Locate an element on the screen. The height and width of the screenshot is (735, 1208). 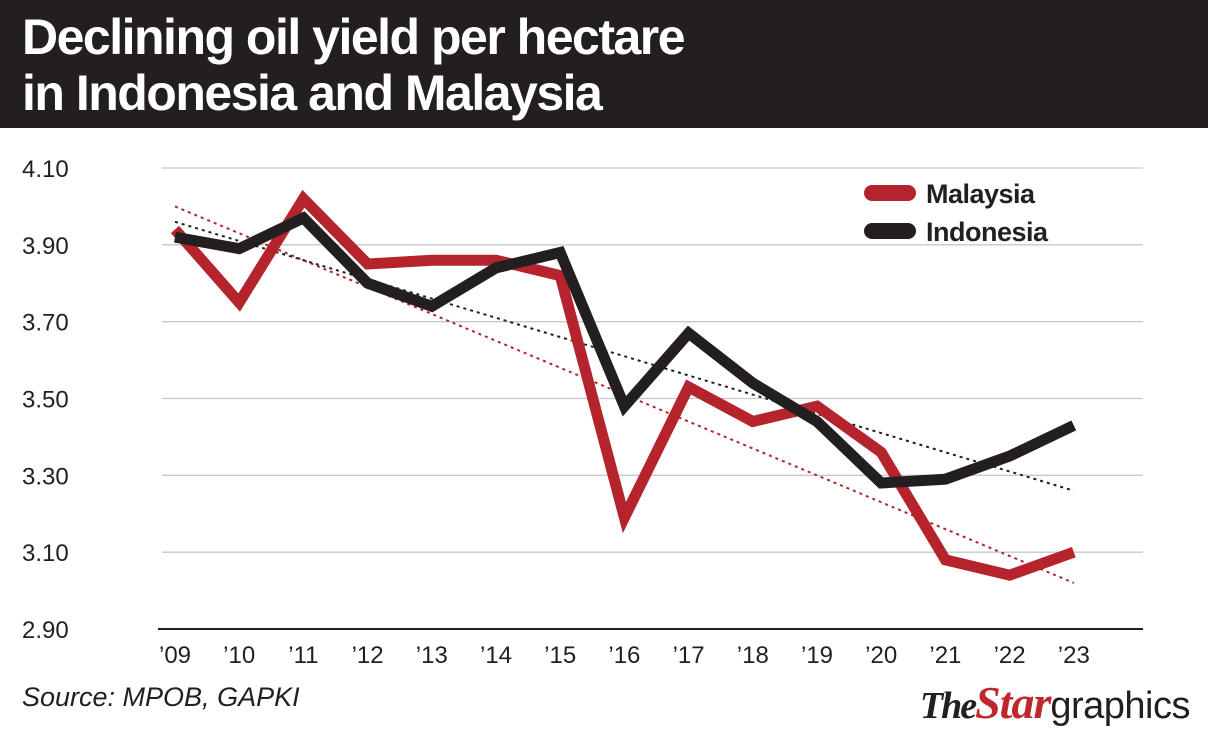
x-tick-label: ’18 is located at coordinates (753, 655).